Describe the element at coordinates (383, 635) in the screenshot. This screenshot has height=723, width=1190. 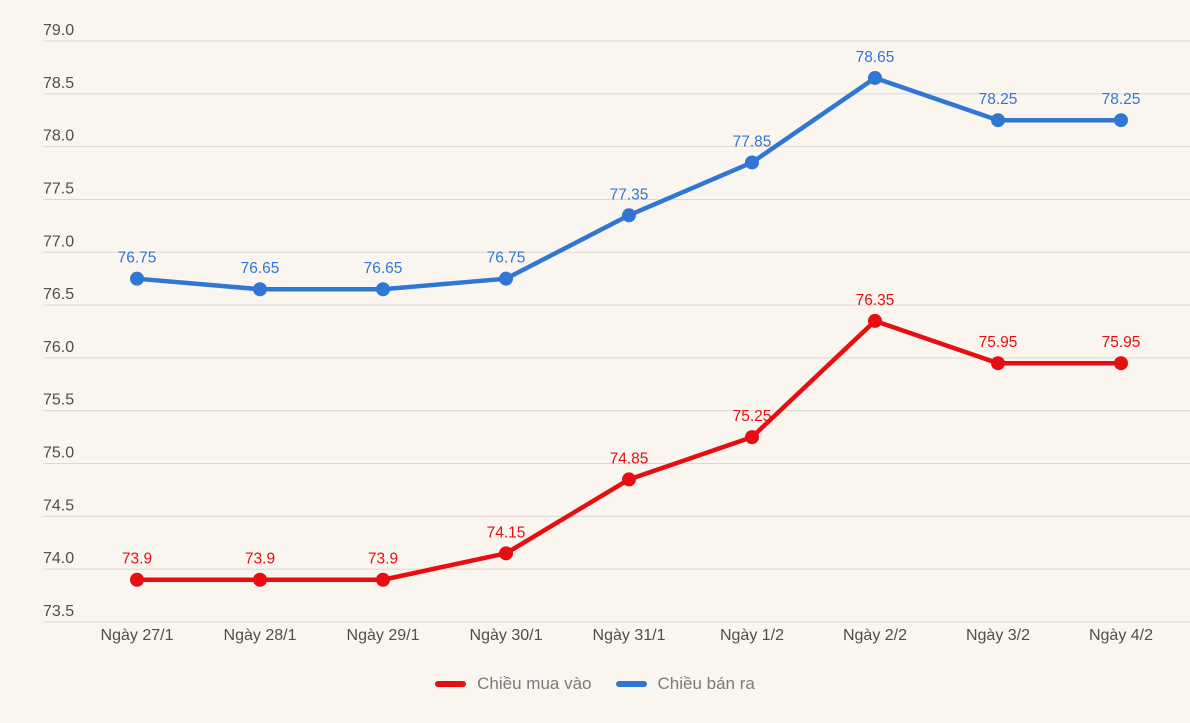
I see `x-axis-label: Ngày 29/1` at that location.